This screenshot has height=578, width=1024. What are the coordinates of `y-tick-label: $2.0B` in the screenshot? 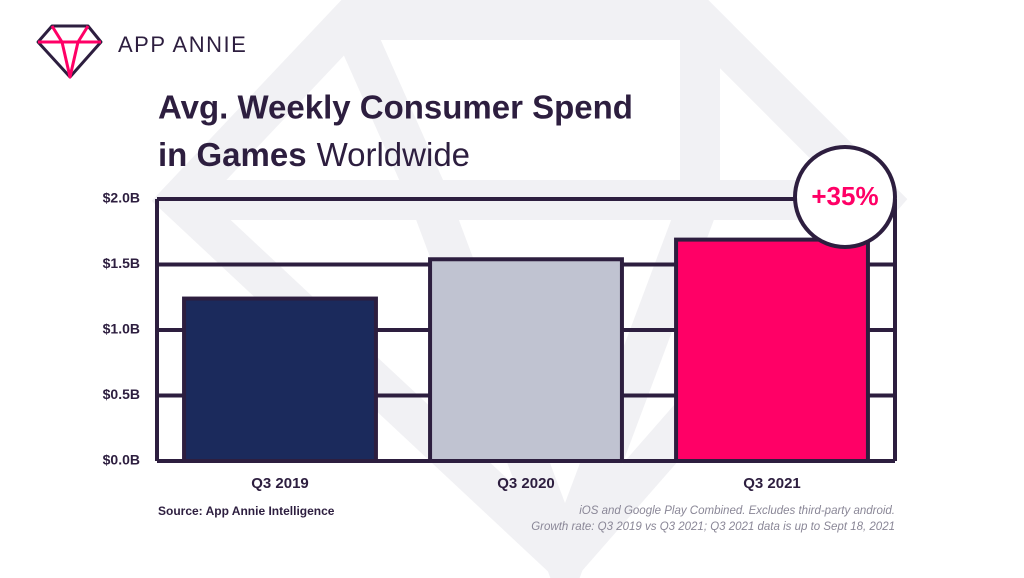 It's located at (121, 198).